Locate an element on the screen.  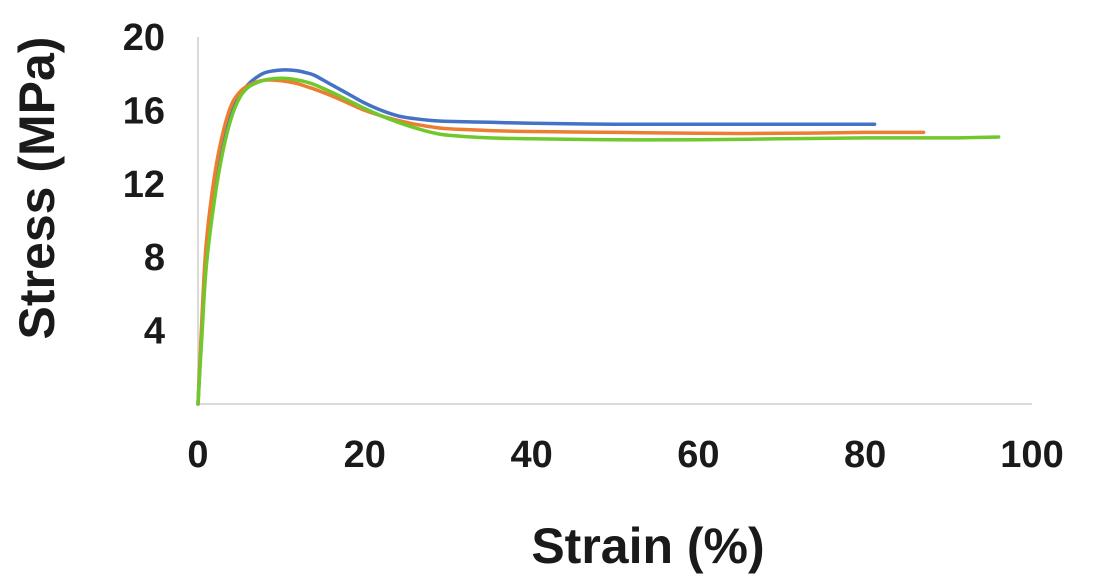
y-tick-labels: 4 8 12 16 20 is located at coordinates (144, 185).